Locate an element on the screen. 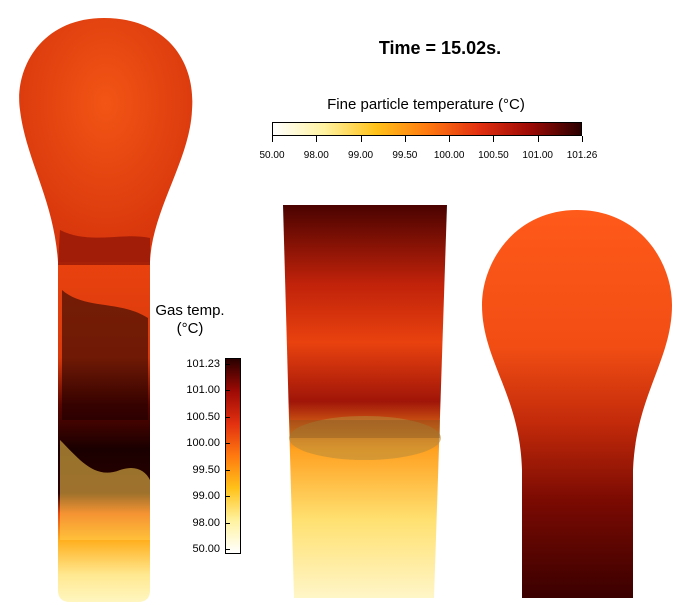 The height and width of the screenshot is (607, 686). gas-tick-label: 100.00 is located at coordinates (203, 443).